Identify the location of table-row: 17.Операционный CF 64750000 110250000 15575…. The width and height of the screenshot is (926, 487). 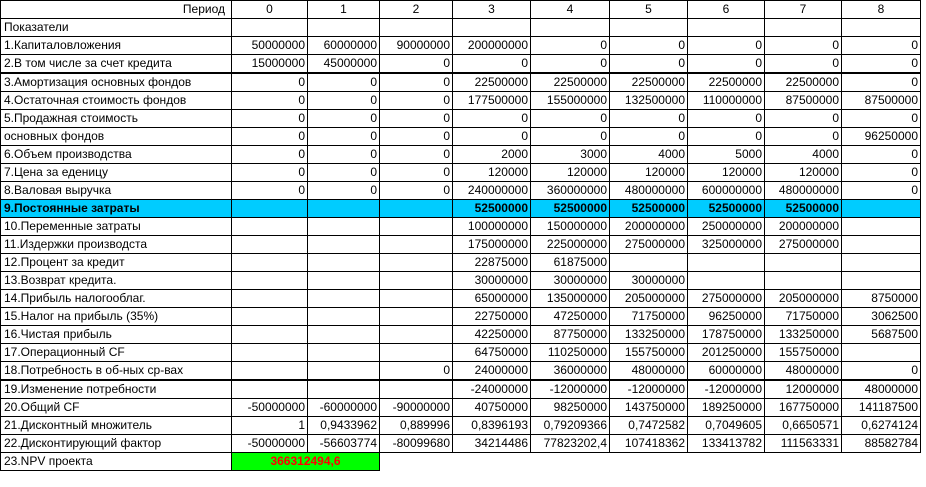
(460, 352).